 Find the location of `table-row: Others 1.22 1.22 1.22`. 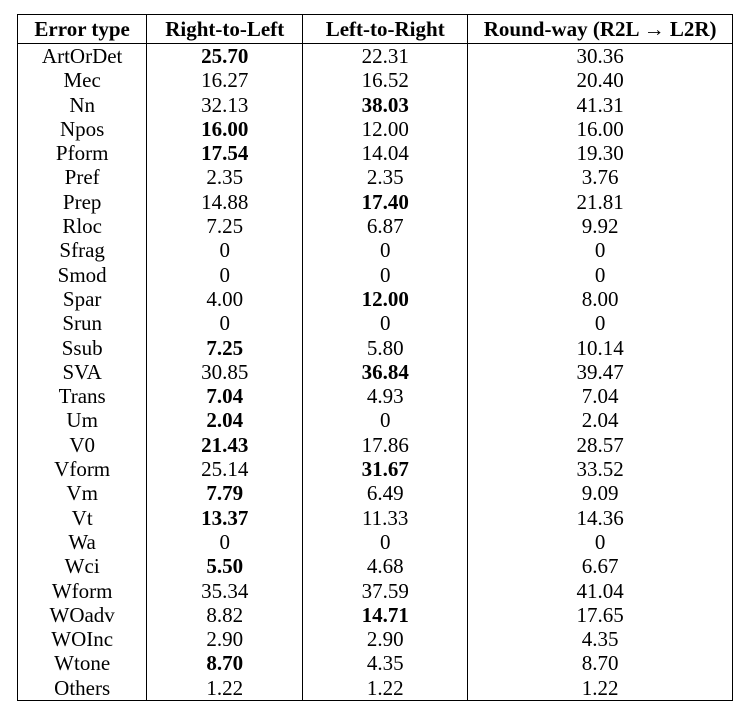

table-row: Others 1.22 1.22 1.22 is located at coordinates (374, 688).